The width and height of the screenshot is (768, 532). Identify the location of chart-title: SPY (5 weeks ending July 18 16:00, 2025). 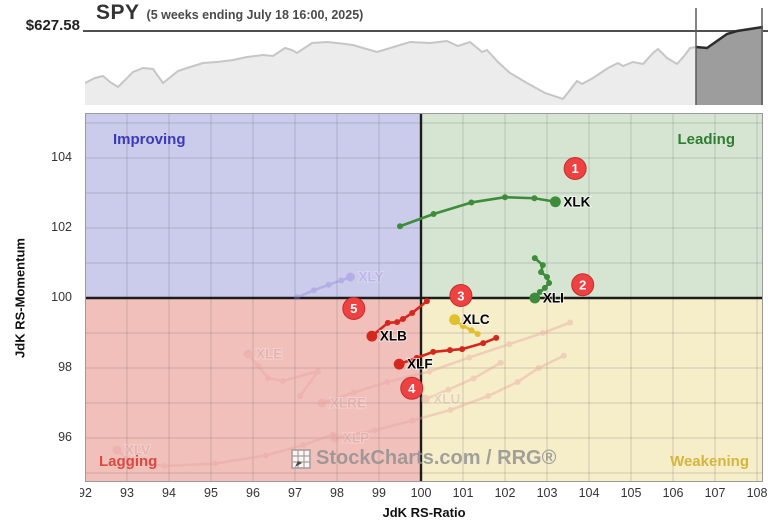
(229, 13).